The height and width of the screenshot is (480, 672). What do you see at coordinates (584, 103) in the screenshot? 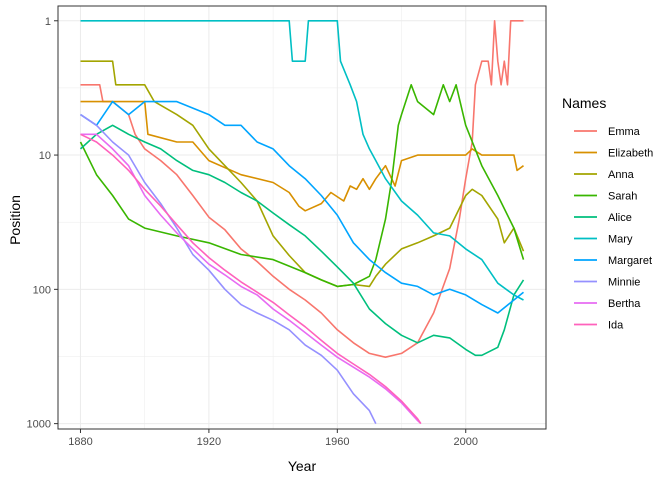
I see `legend-title: Names` at bounding box center [584, 103].